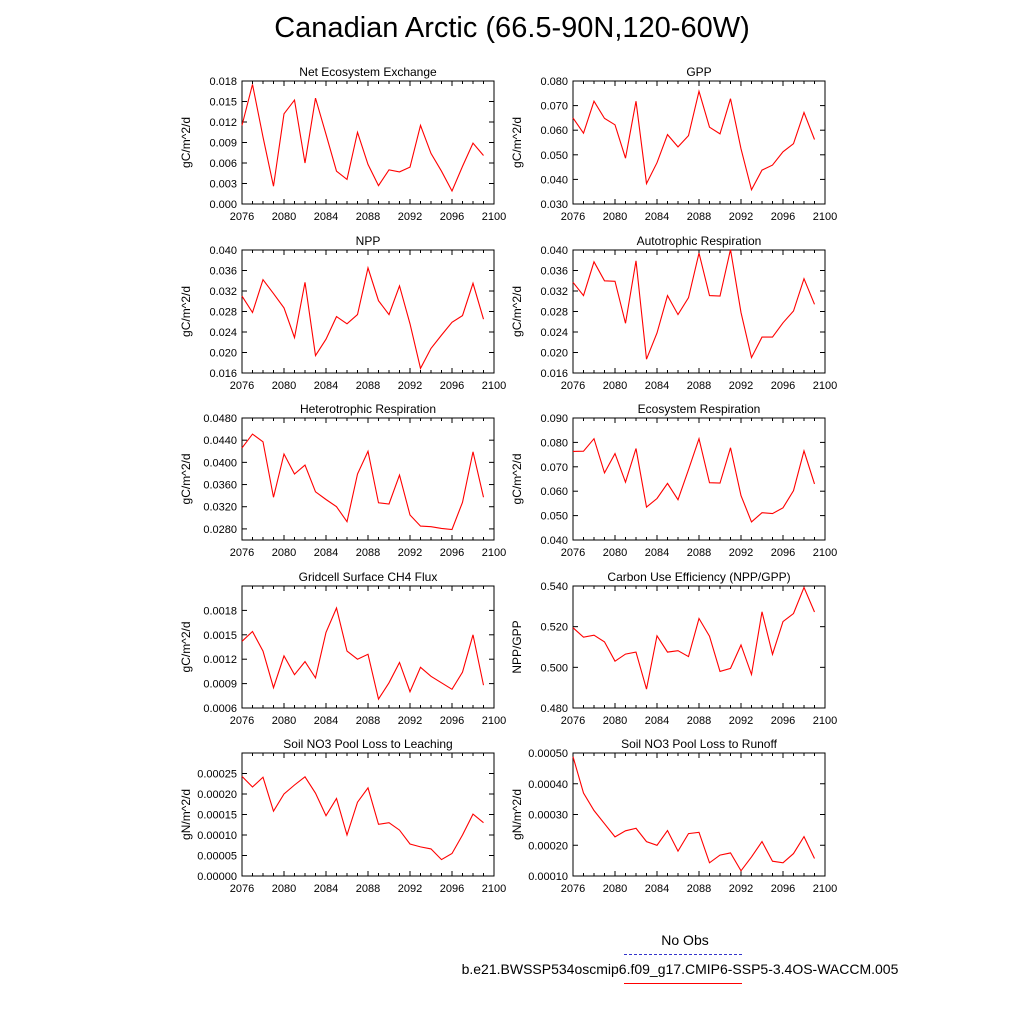 Image resolution: width=1024 pixels, height=1024 pixels. I want to click on y-tick-label: 0.018, so click(223, 82).